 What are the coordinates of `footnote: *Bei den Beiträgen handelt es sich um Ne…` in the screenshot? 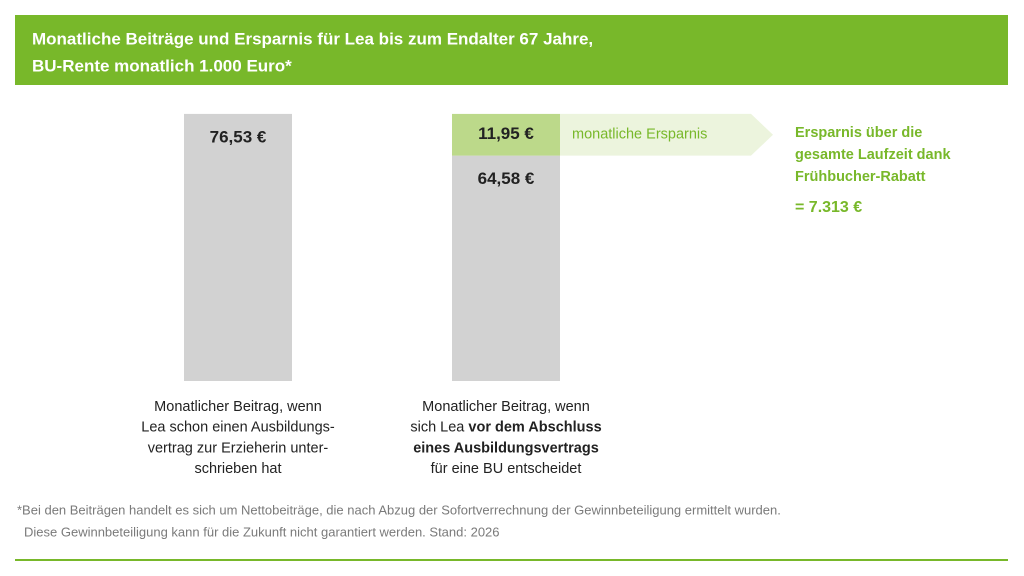 It's located at (399, 509).